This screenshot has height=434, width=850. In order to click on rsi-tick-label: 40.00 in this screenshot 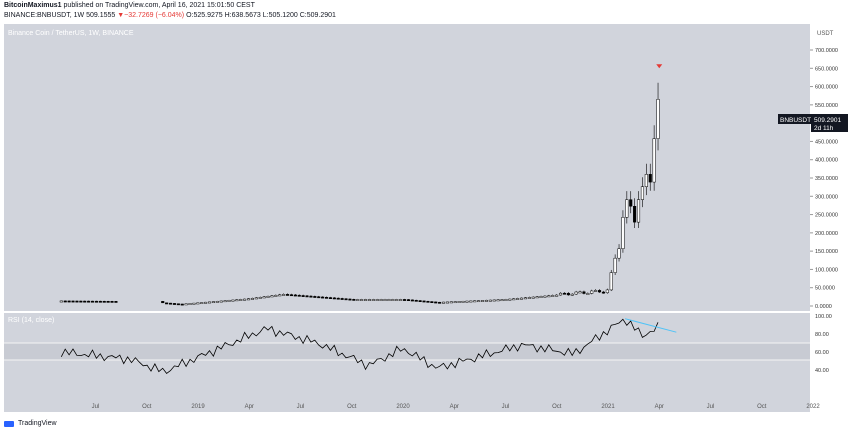, I will do `click(822, 371)`.